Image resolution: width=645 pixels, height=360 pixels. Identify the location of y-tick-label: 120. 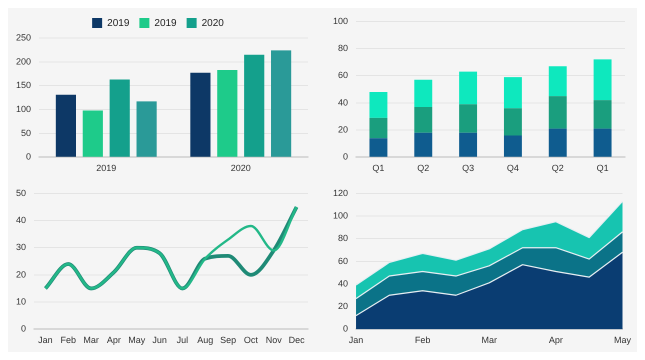
(340, 193).